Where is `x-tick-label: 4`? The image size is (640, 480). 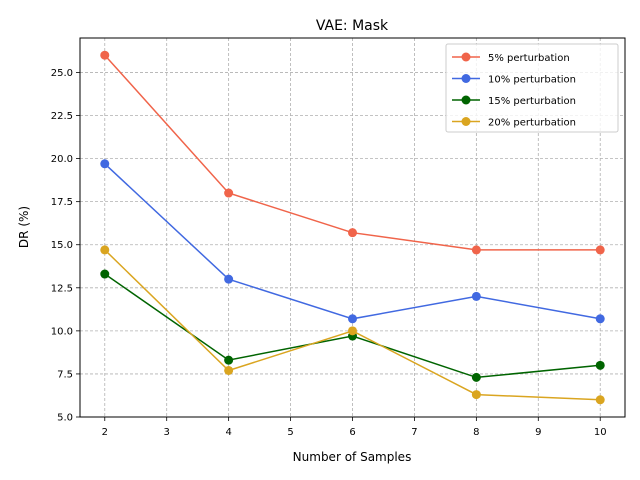 x-tick-label: 4 is located at coordinates (228, 432).